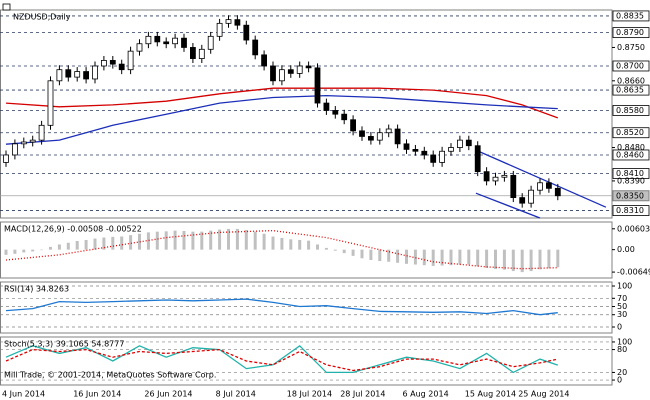 Image resolution: width=650 pixels, height=400 pixels. Describe the element at coordinates (631, 80) in the screenshot. I see `y-tick-label: 0.8660` at that location.